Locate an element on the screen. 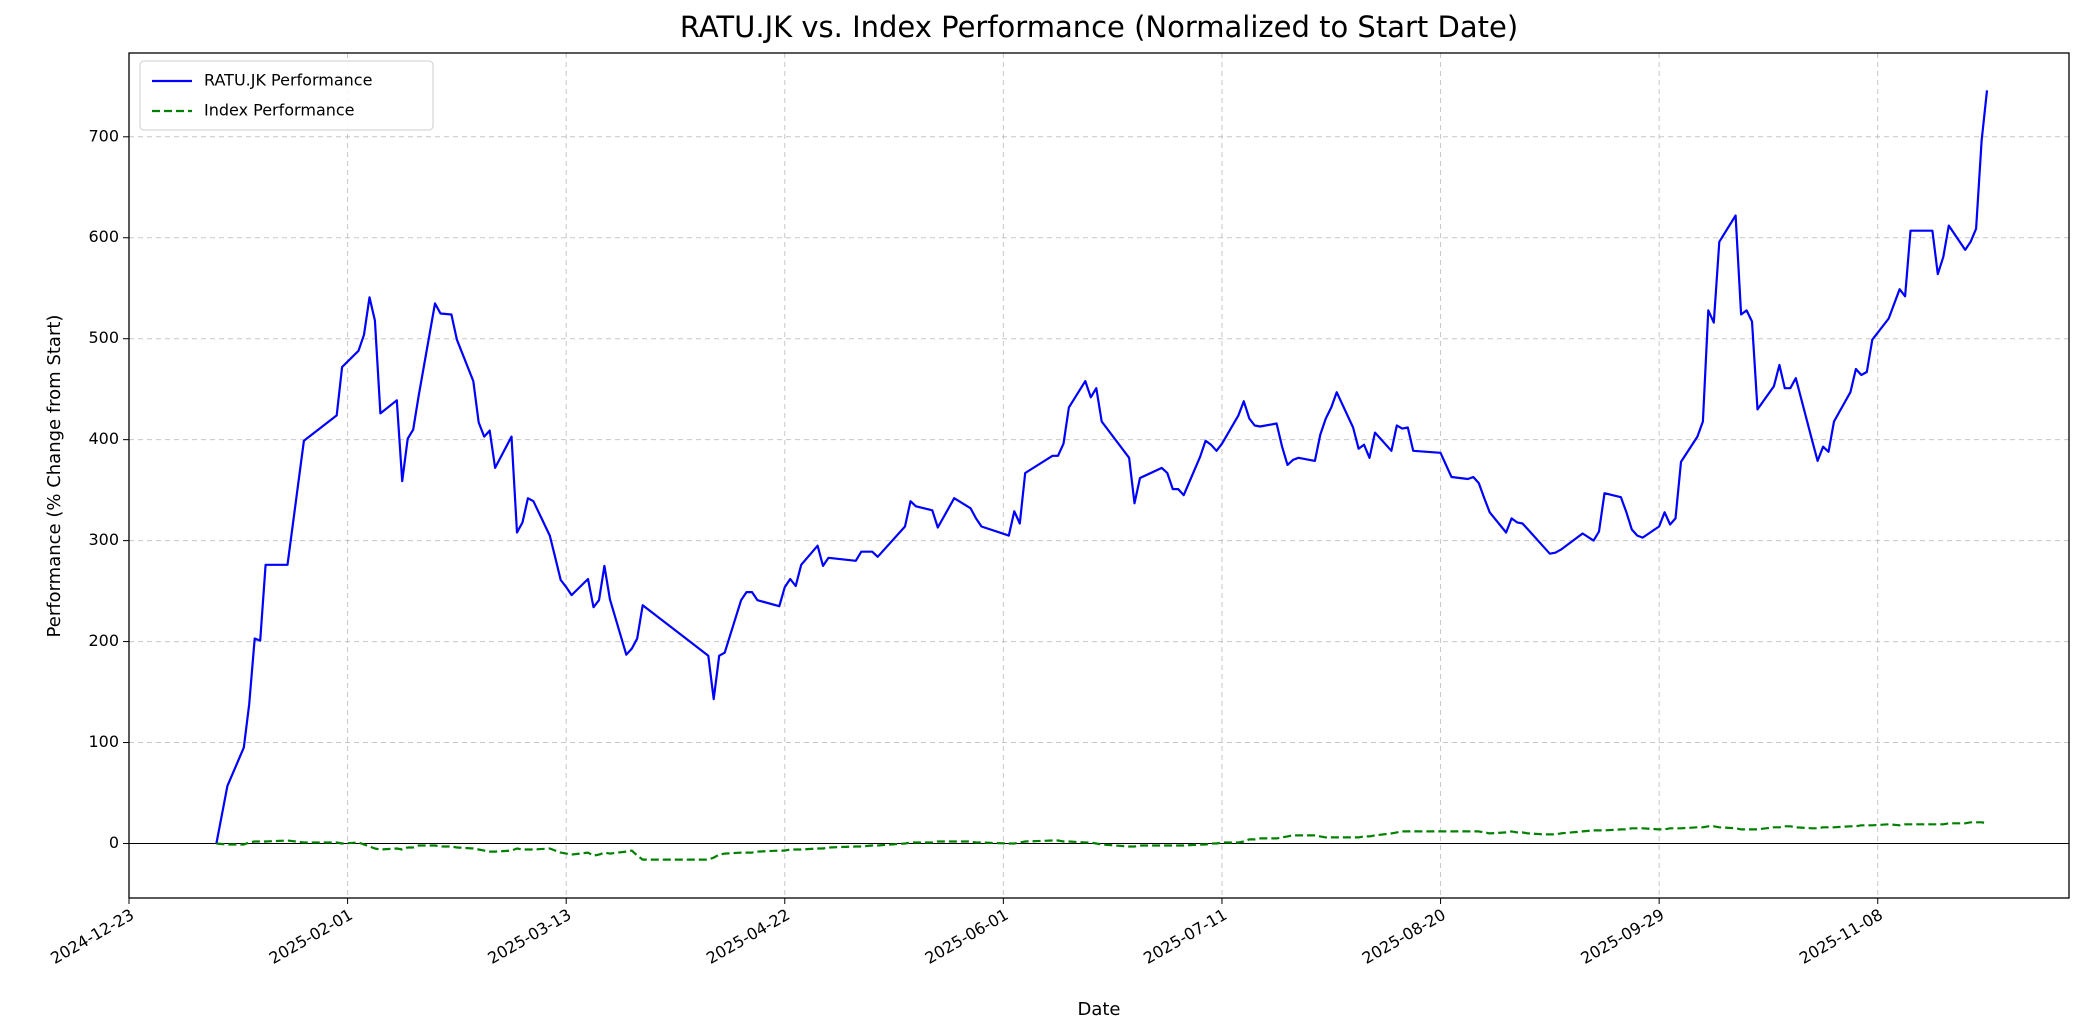  y-tick-label: 200 is located at coordinates (103, 640).